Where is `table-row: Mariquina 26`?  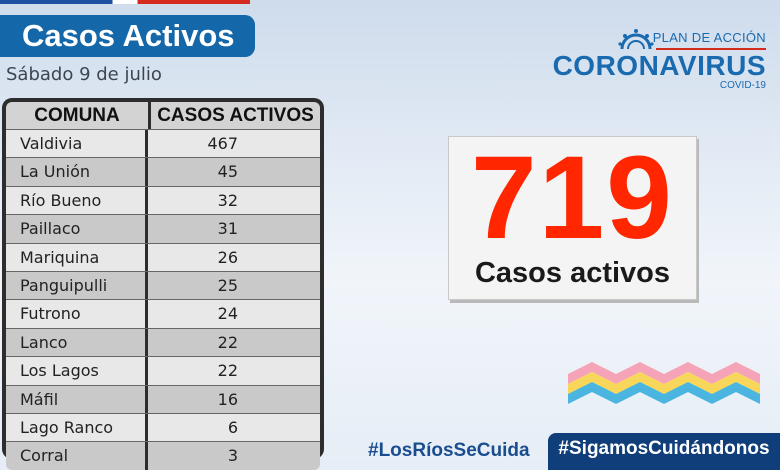 table-row: Mariquina 26 is located at coordinates (163, 256).